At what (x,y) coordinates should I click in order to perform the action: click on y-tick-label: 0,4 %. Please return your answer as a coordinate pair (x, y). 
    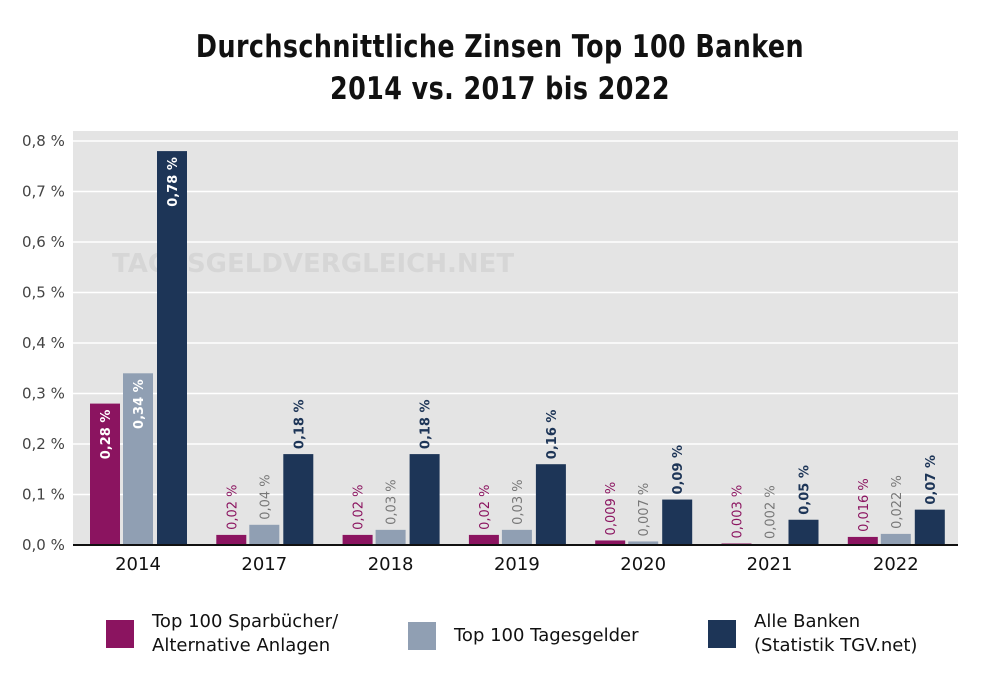
    Looking at the image, I should click on (43, 343).